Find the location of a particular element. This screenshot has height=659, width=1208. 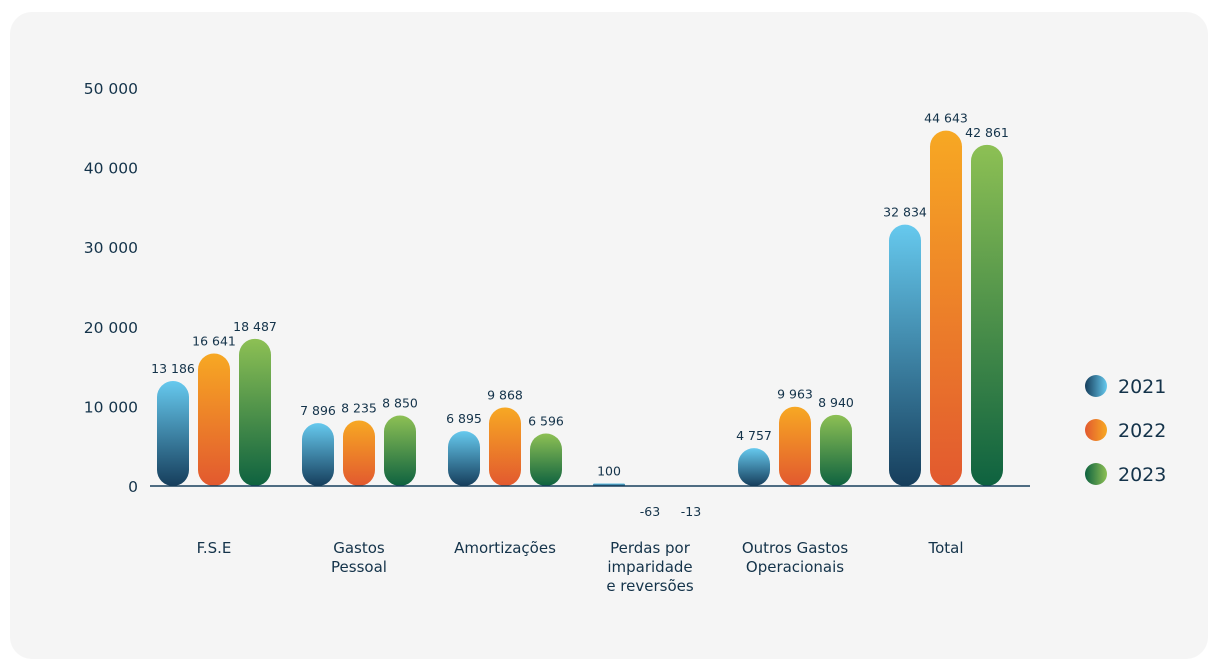

x-category-label: Total is located at coordinates (945, 548).